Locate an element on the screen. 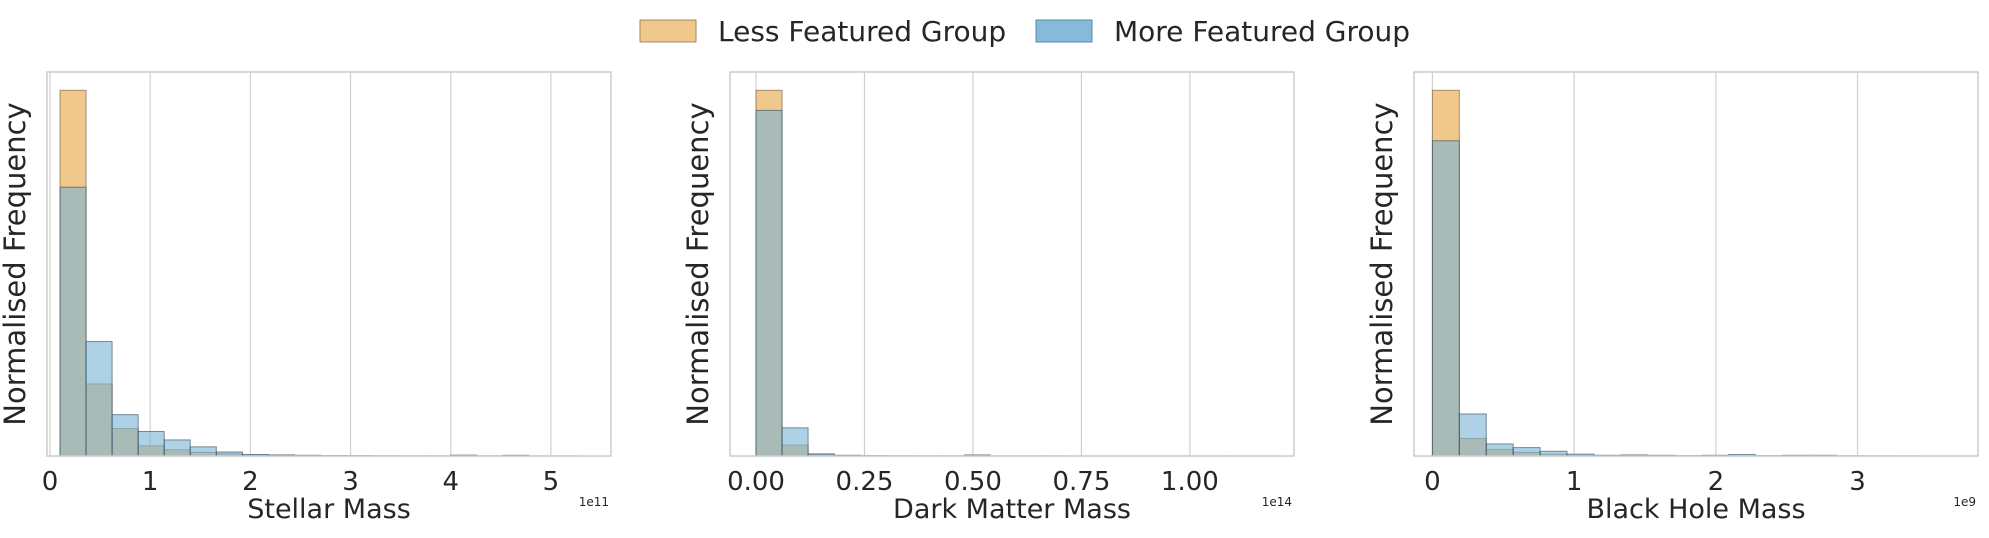 Image resolution: width=1989 pixels, height=538 pixels. legend-swatch-more-featured is located at coordinates (1064, 31).